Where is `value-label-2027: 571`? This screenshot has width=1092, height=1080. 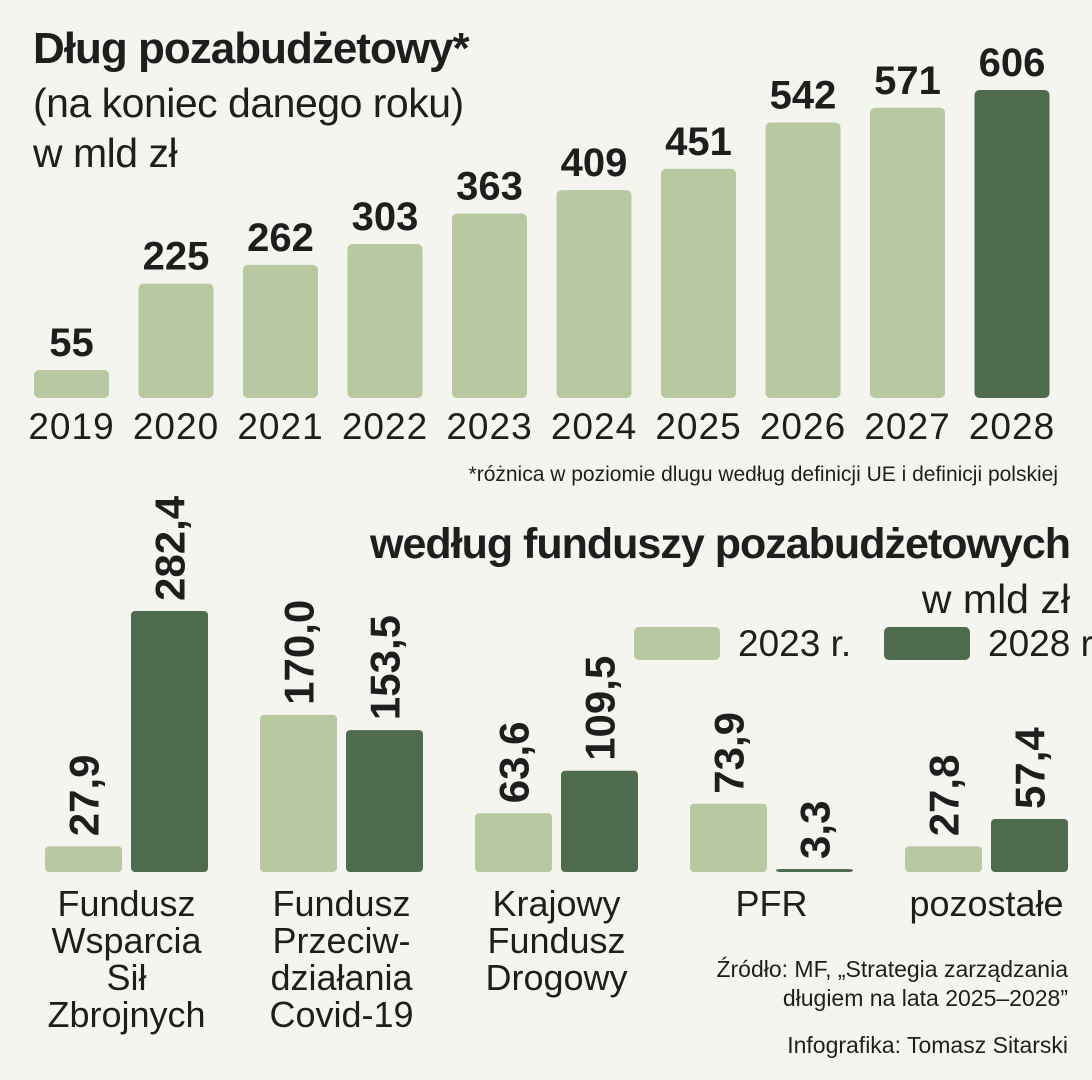 value-label-2027: 571 is located at coordinates (907, 81).